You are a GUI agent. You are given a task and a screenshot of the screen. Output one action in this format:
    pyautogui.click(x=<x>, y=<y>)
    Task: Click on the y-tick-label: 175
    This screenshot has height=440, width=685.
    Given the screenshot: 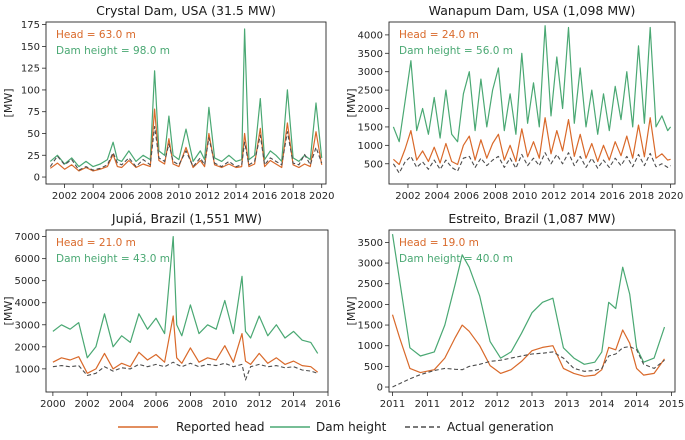 What is the action you would take?
    pyautogui.click(x=30, y=25)
    